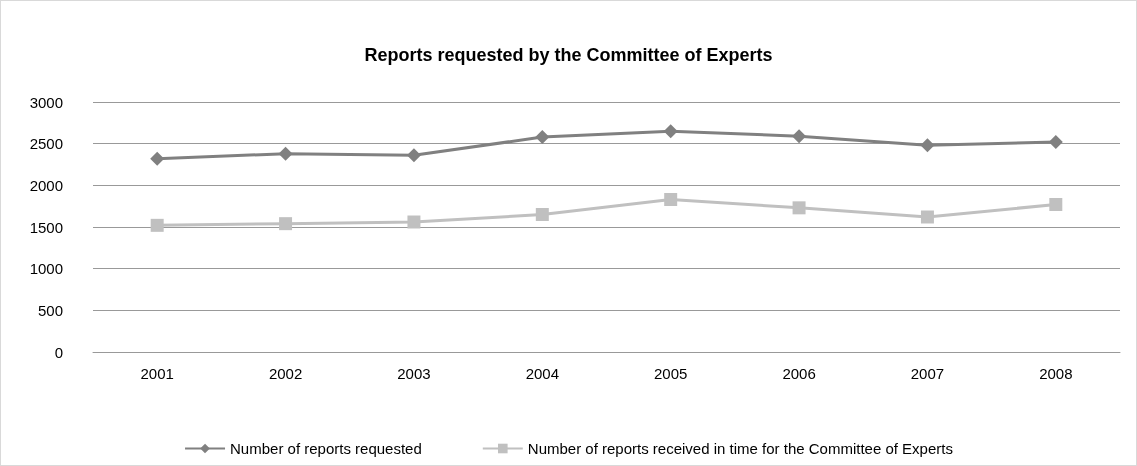 The height and width of the screenshot is (466, 1137). Describe the element at coordinates (671, 373) in the screenshot. I see `x-tick-label: 2005` at that location.